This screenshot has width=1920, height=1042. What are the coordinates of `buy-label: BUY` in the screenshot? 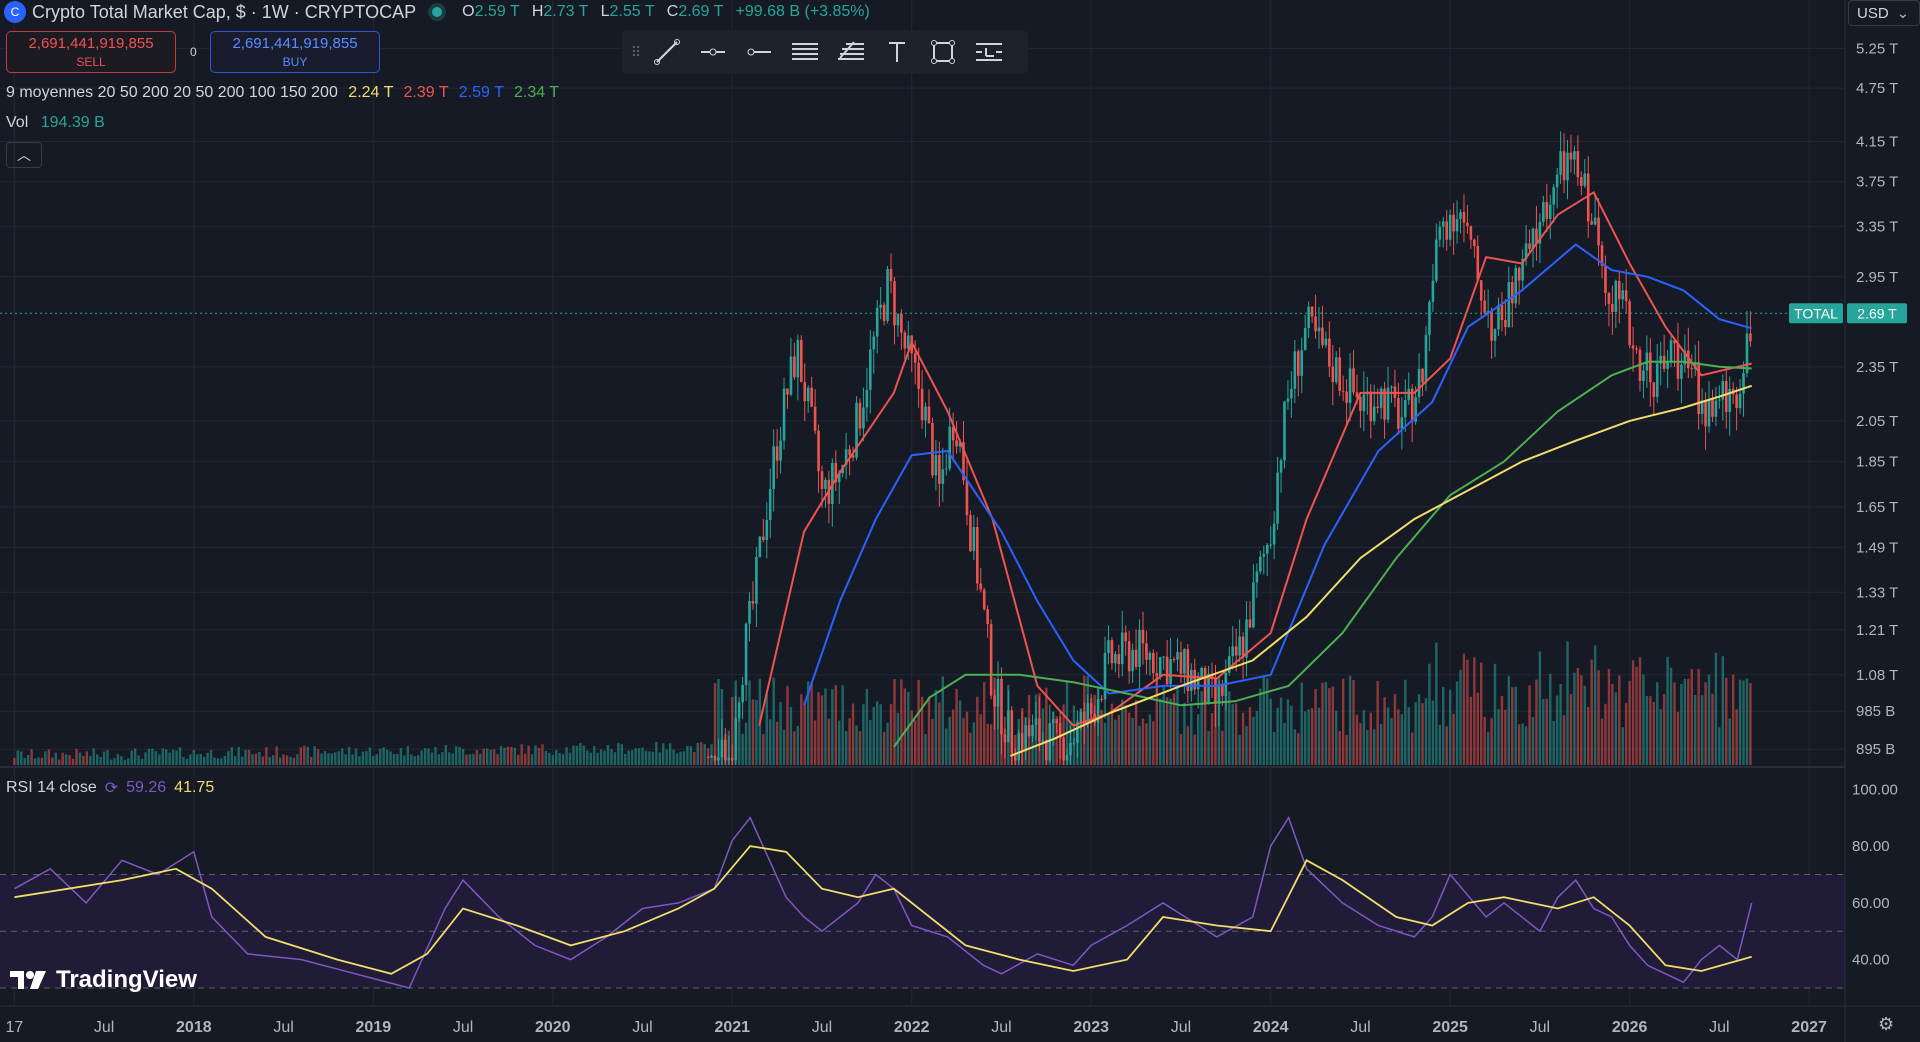 It's located at (295, 62).